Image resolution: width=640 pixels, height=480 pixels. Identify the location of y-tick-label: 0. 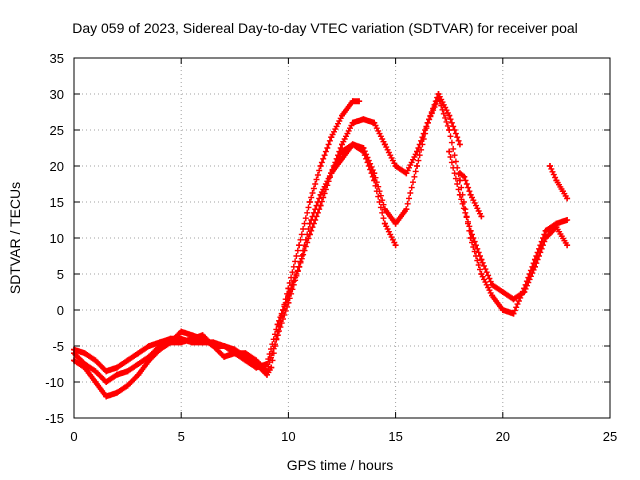
(60, 310).